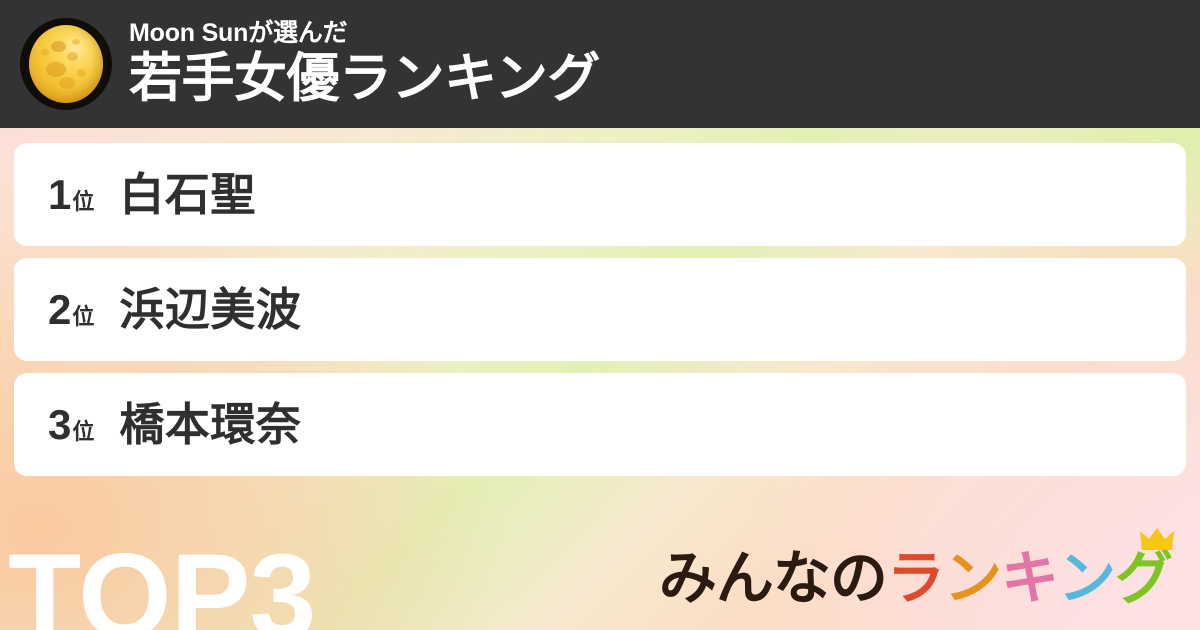  What do you see at coordinates (60, 424) in the screenshot?
I see `rank-number-value: 3` at bounding box center [60, 424].